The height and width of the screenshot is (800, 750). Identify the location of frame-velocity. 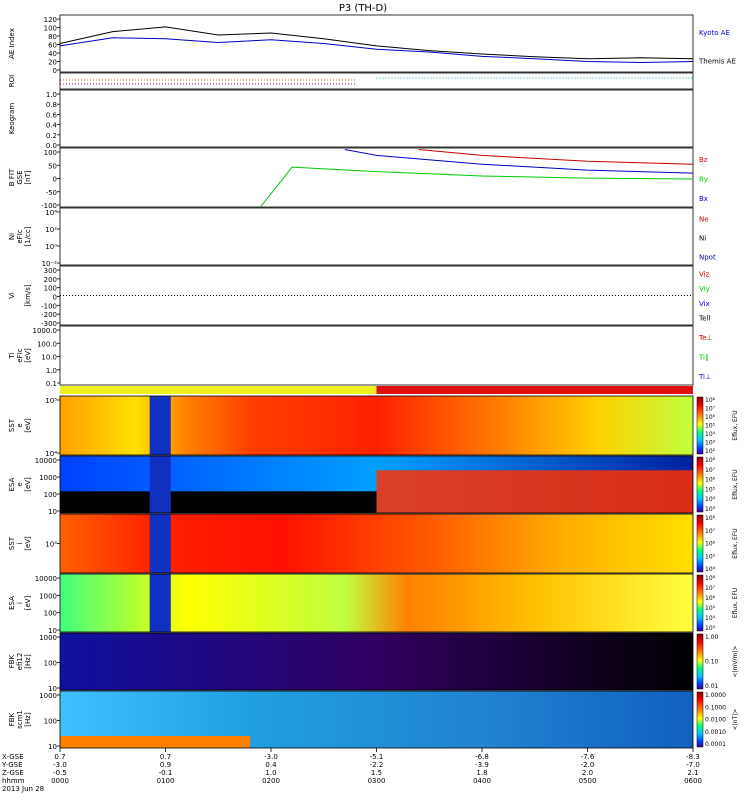
(376, 295).